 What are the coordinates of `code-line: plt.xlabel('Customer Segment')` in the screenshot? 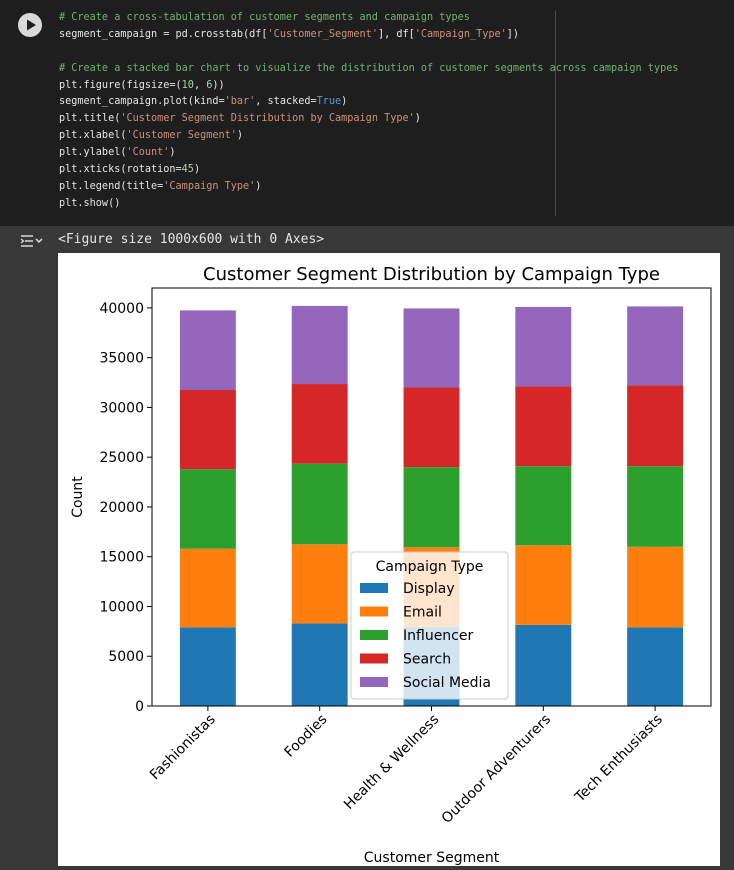 It's located at (307, 136).